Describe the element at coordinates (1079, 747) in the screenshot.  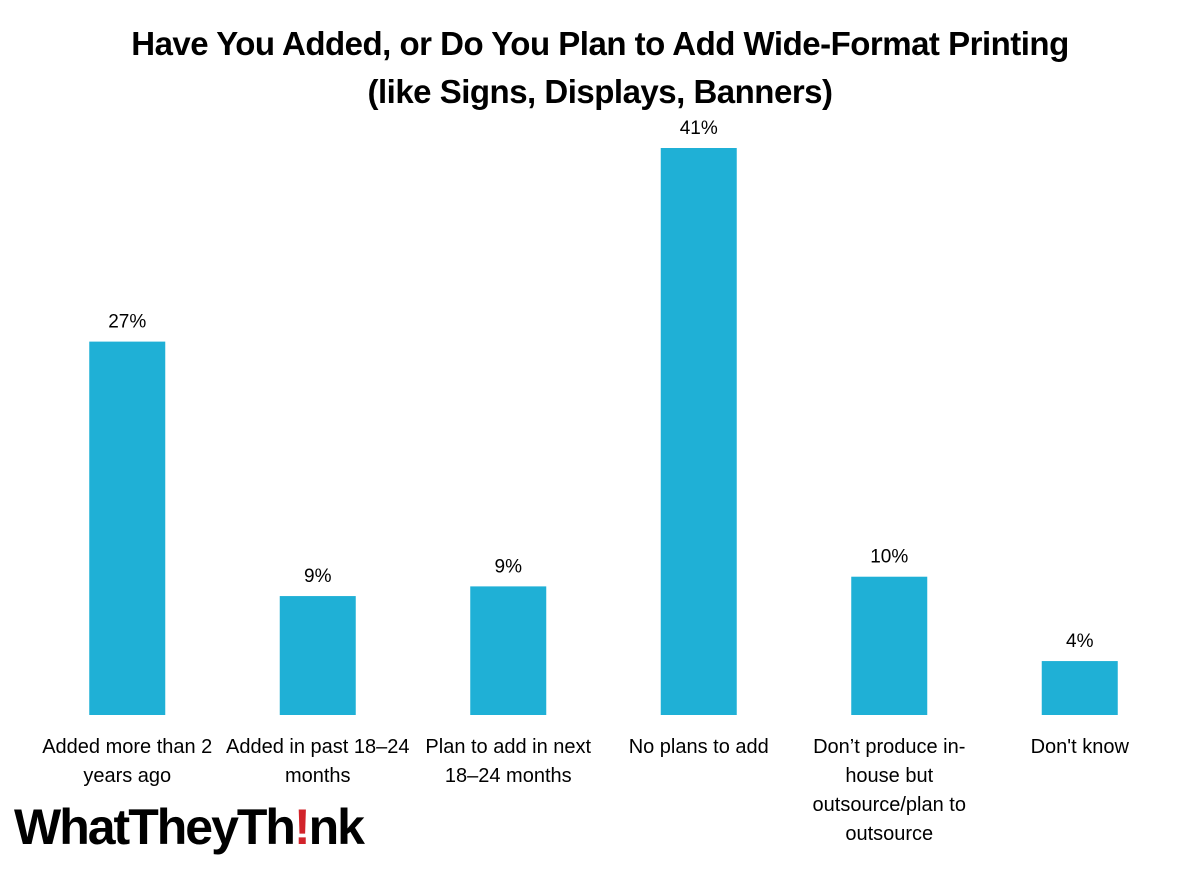
I see `x-tick-label: Don't know` at that location.